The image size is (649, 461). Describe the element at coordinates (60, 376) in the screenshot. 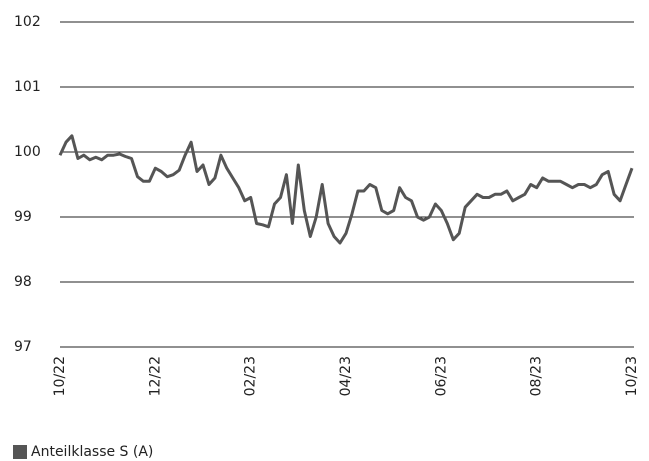

I see `x-tick-label: 10/22` at that location.